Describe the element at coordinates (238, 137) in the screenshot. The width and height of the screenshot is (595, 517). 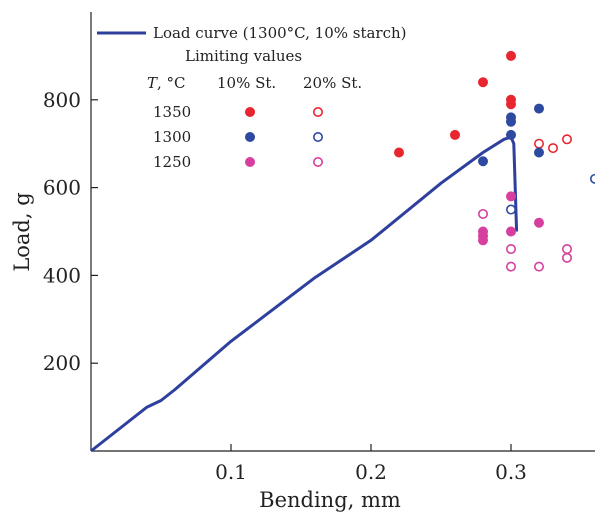
I see `legend-rows: 1350 1300 1250` at that location.